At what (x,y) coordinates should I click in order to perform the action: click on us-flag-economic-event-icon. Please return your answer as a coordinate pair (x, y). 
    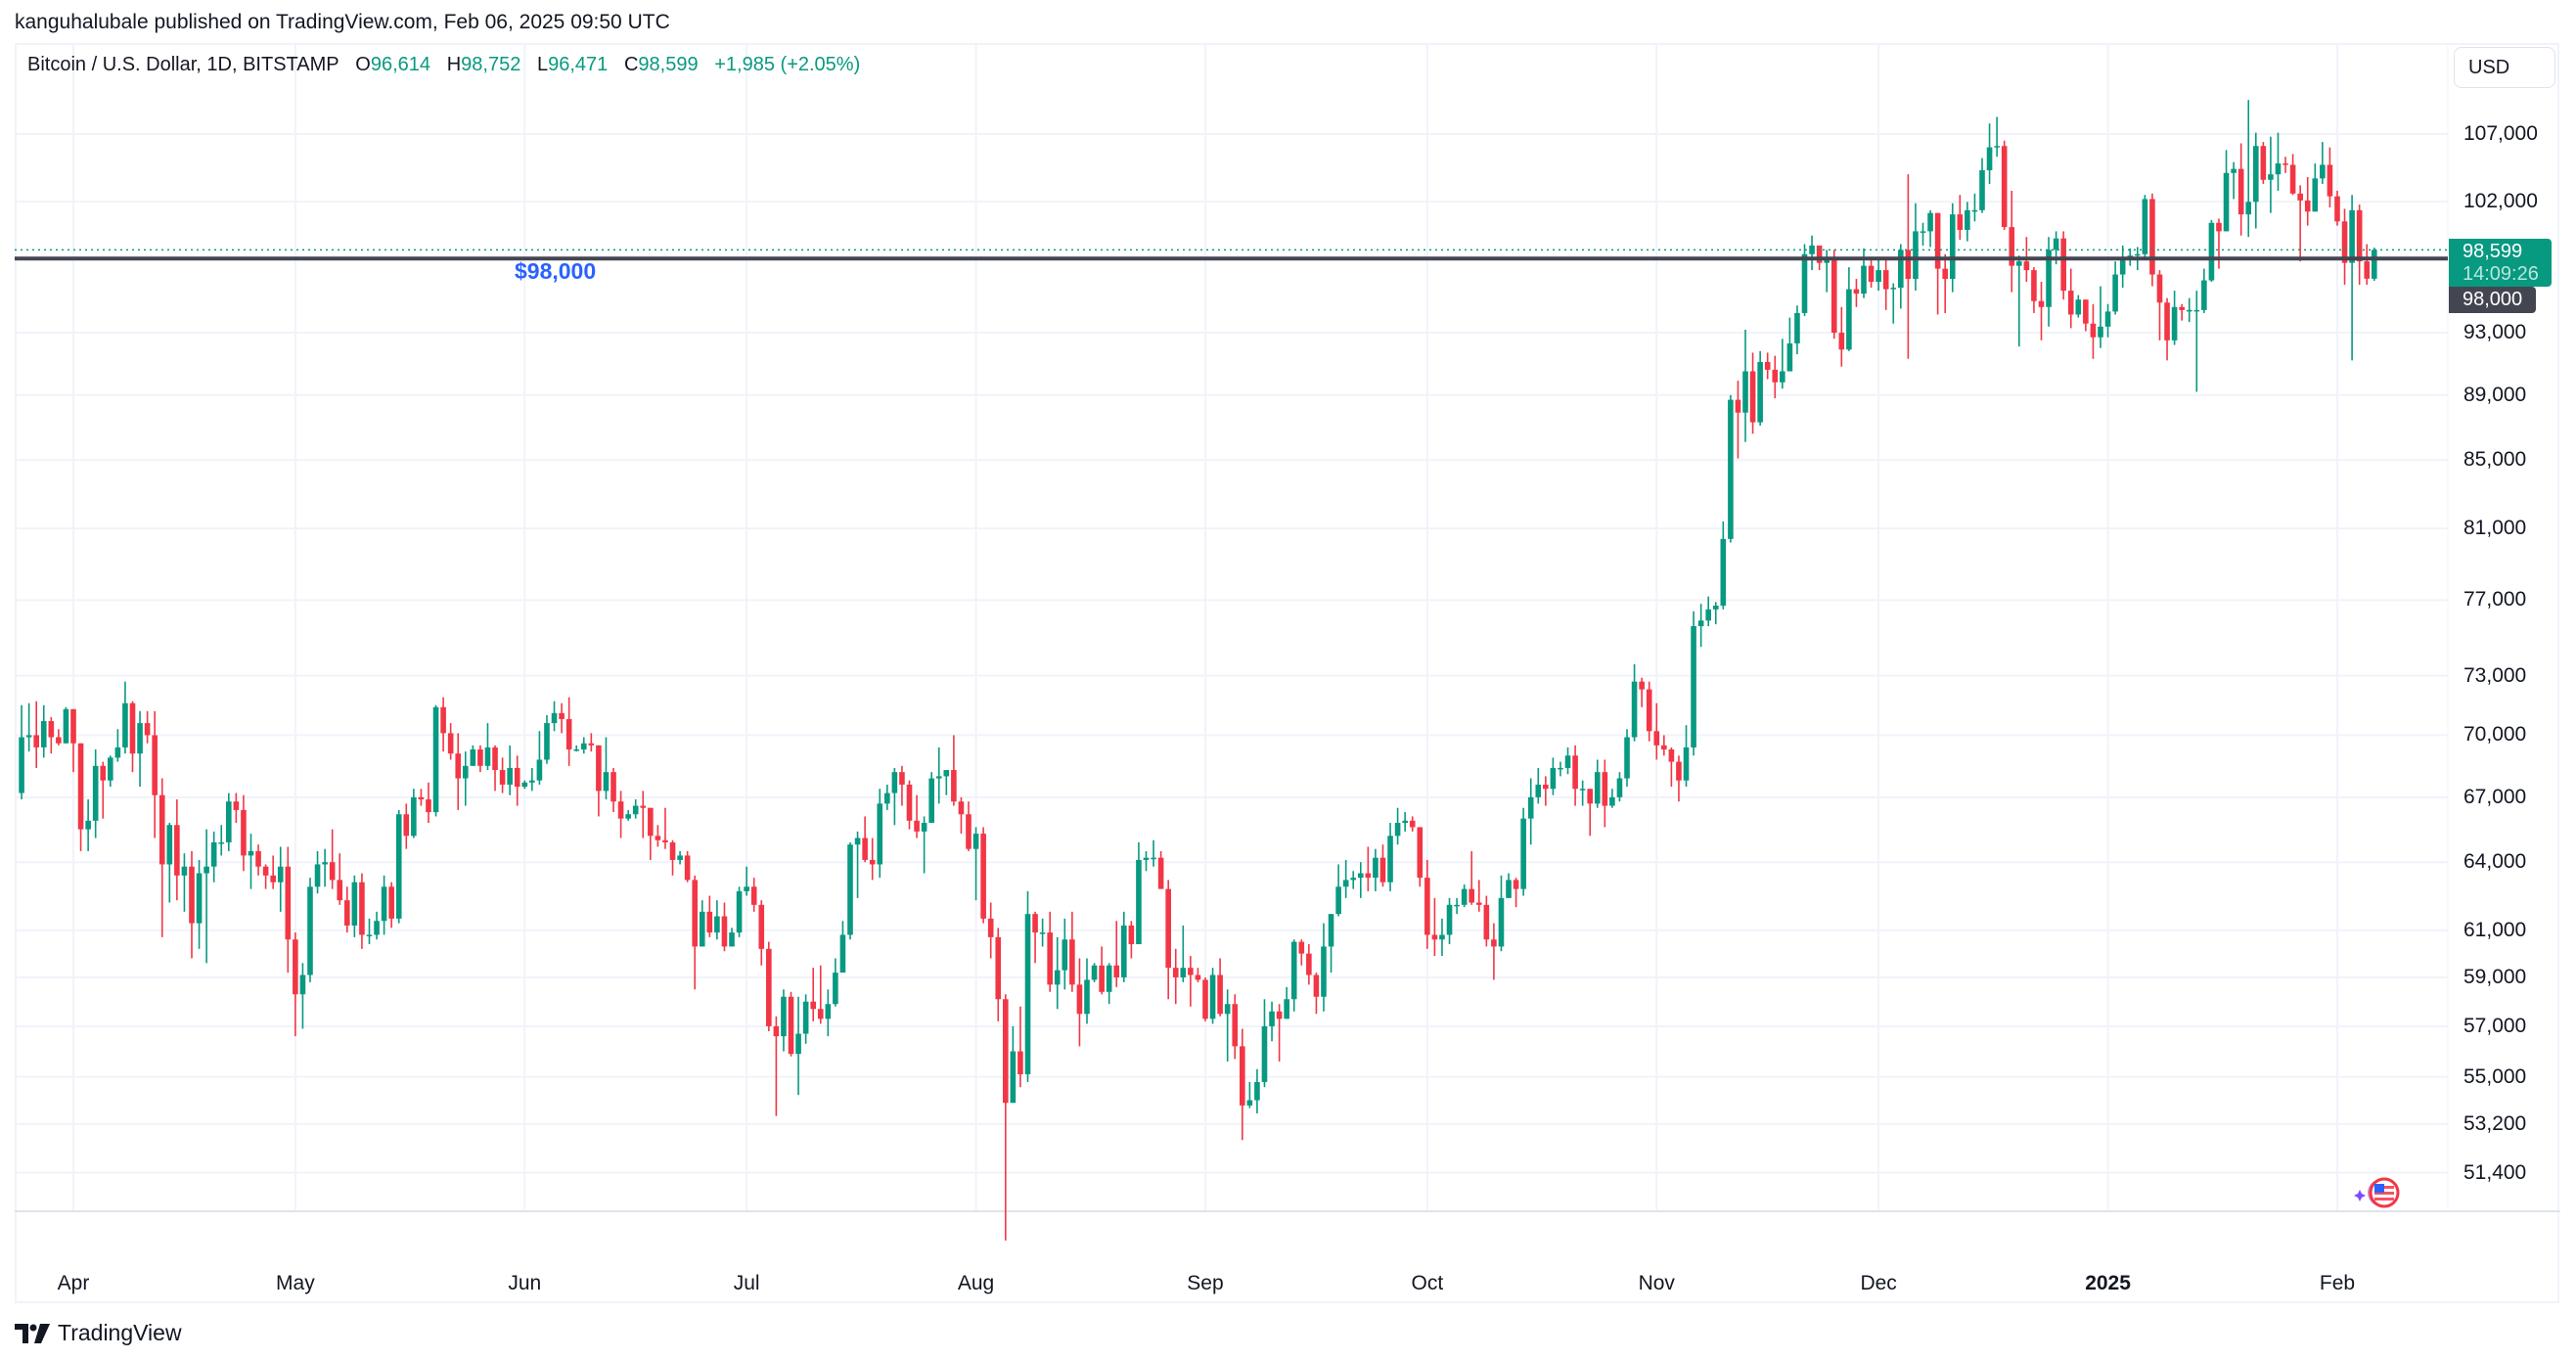
    Looking at the image, I should click on (2376, 1192).